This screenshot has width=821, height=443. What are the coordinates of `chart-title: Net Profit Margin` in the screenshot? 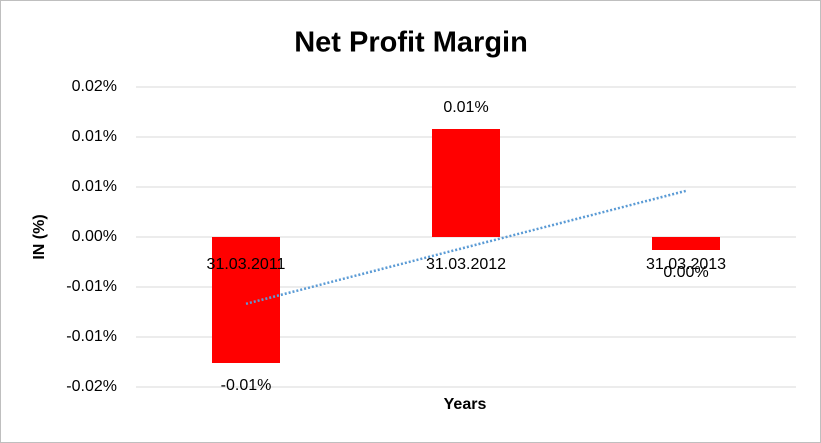 It's located at (411, 43).